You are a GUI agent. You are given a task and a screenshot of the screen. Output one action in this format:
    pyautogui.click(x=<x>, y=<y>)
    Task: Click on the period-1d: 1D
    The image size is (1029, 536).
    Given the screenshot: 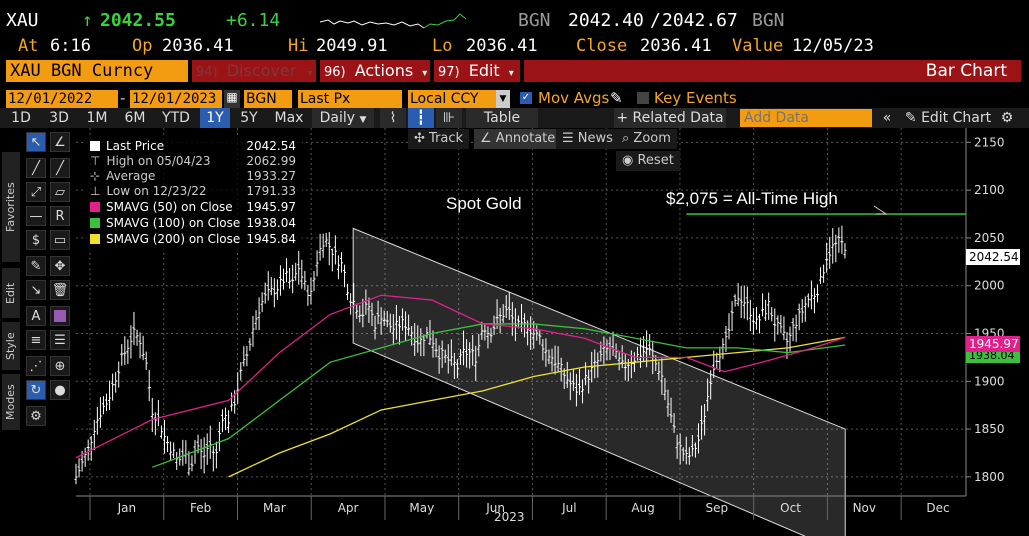 What is the action you would take?
    pyautogui.click(x=21, y=118)
    